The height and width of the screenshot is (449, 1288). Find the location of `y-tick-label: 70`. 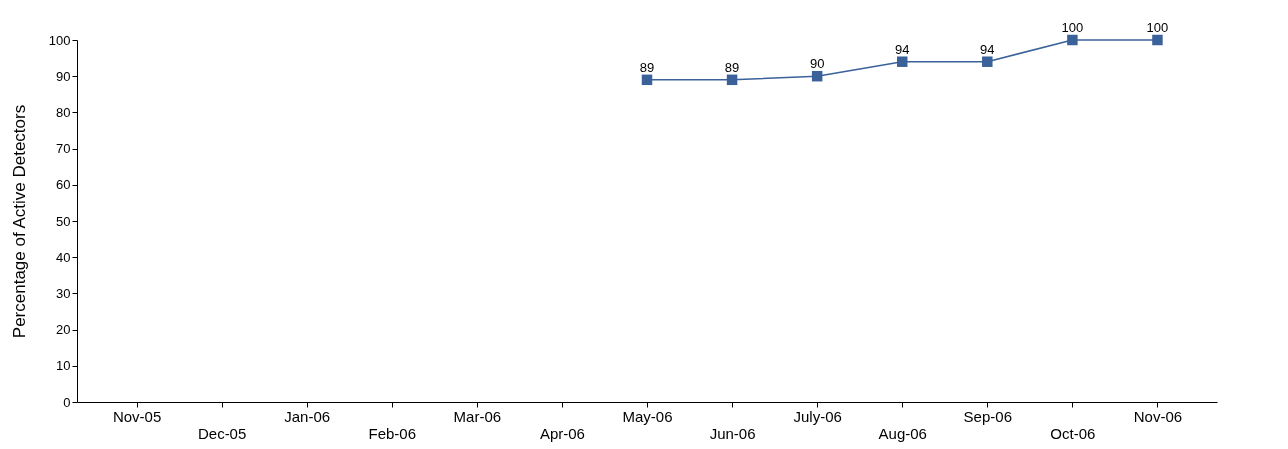

y-tick-label: 70 is located at coordinates (63, 149).